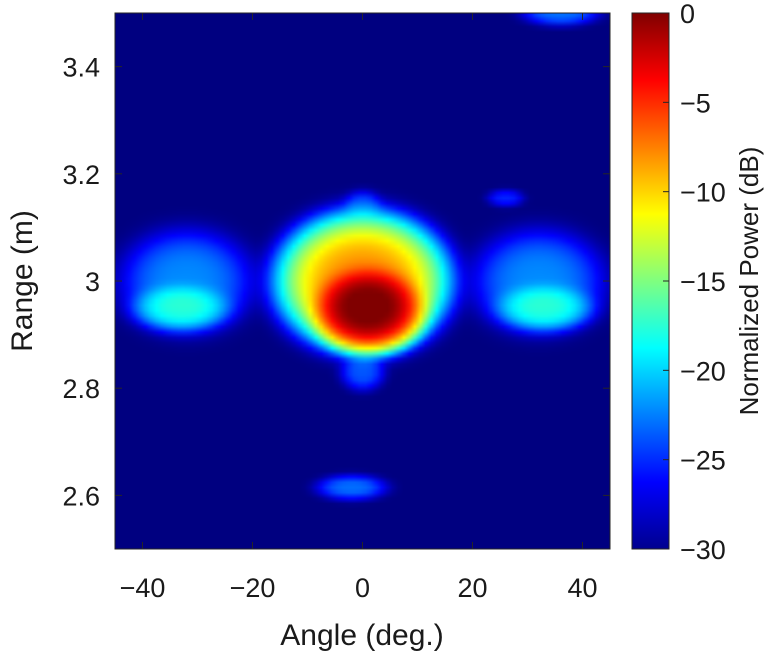  I want to click on x-tick-label: 40, so click(582, 588).